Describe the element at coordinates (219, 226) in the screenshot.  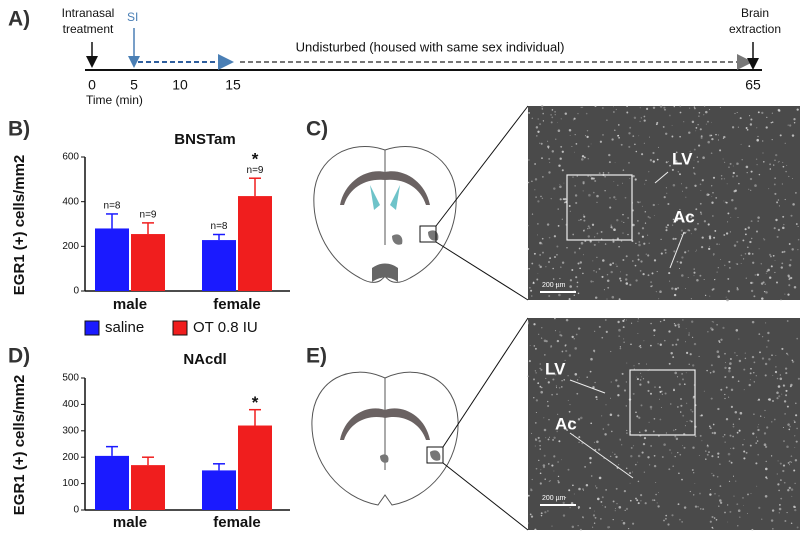
I see `n-label: n=8` at that location.